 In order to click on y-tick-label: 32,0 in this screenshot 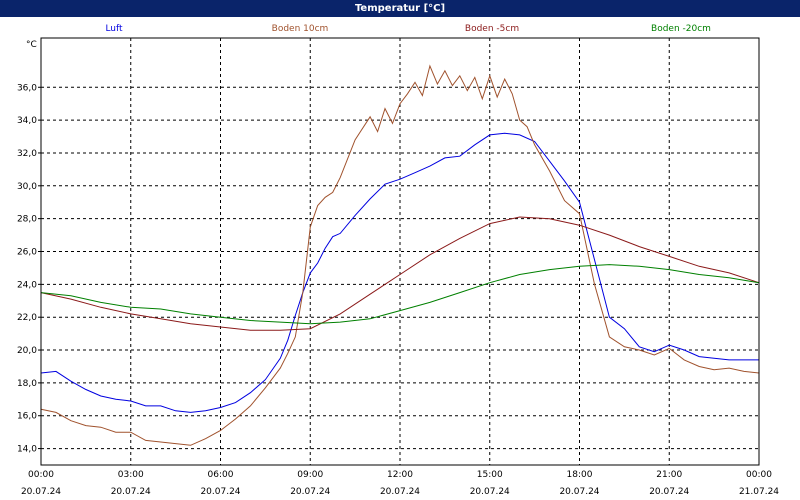, I will do `click(27, 154)`.